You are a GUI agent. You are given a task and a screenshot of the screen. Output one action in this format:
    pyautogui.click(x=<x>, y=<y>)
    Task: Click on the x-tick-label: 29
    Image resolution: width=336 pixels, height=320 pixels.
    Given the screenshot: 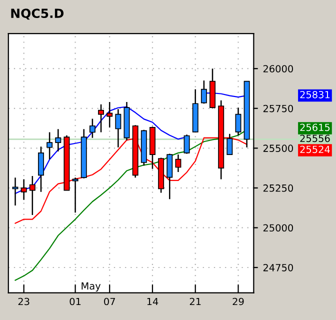 What is the action you would take?
    pyautogui.click(x=238, y=302)
    